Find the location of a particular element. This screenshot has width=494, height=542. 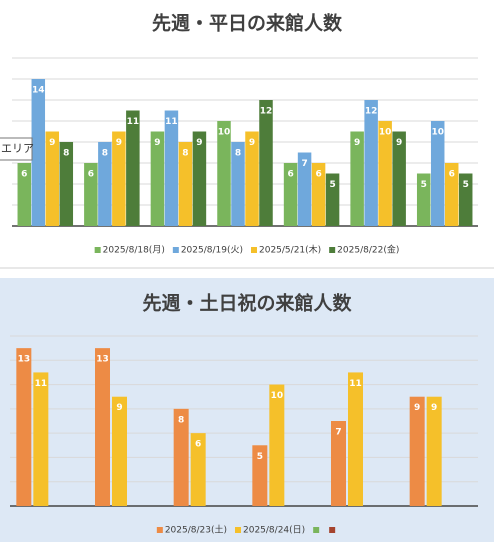

legend-label: 2025/8/22(金) is located at coordinates (368, 250).